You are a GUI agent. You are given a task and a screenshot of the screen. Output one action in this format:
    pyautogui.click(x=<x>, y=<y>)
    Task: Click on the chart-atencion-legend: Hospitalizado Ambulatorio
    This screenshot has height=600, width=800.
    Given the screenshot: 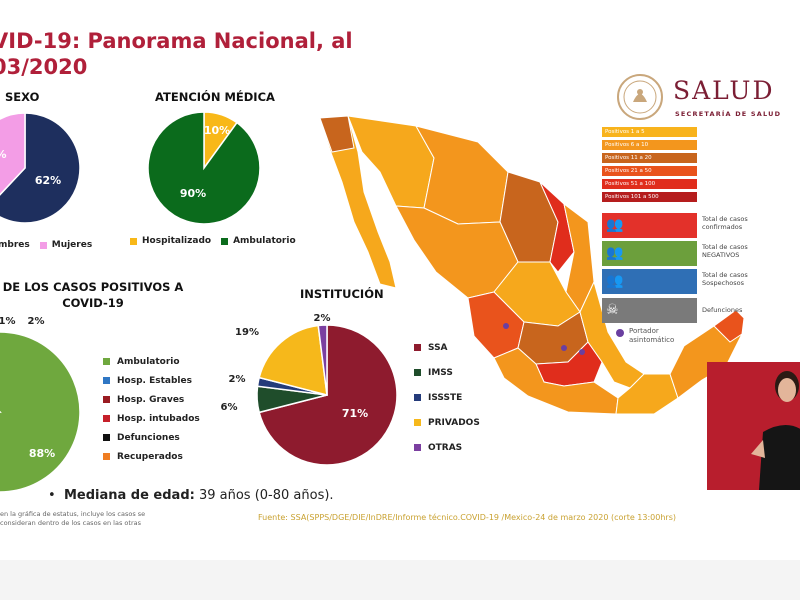 What is the action you would take?
    pyautogui.click(x=218, y=241)
    